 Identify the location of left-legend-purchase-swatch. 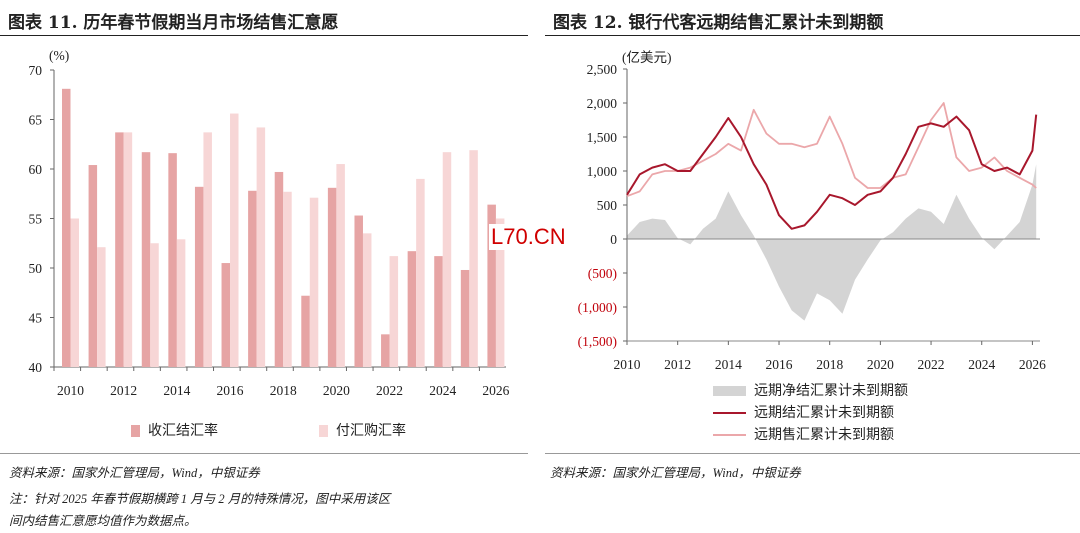
(323, 431).